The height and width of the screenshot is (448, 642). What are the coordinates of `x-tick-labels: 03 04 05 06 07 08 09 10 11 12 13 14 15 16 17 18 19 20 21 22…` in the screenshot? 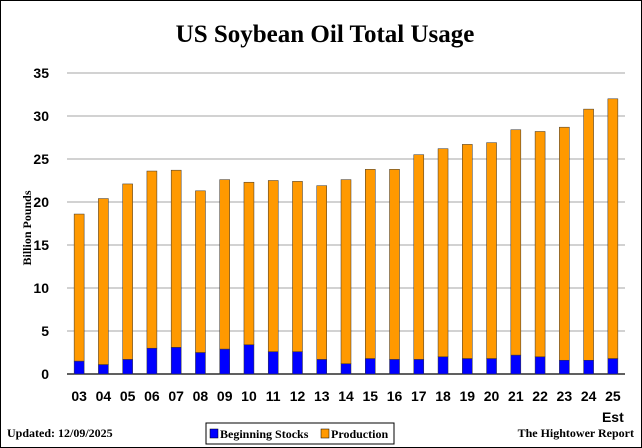 It's located at (346, 396).